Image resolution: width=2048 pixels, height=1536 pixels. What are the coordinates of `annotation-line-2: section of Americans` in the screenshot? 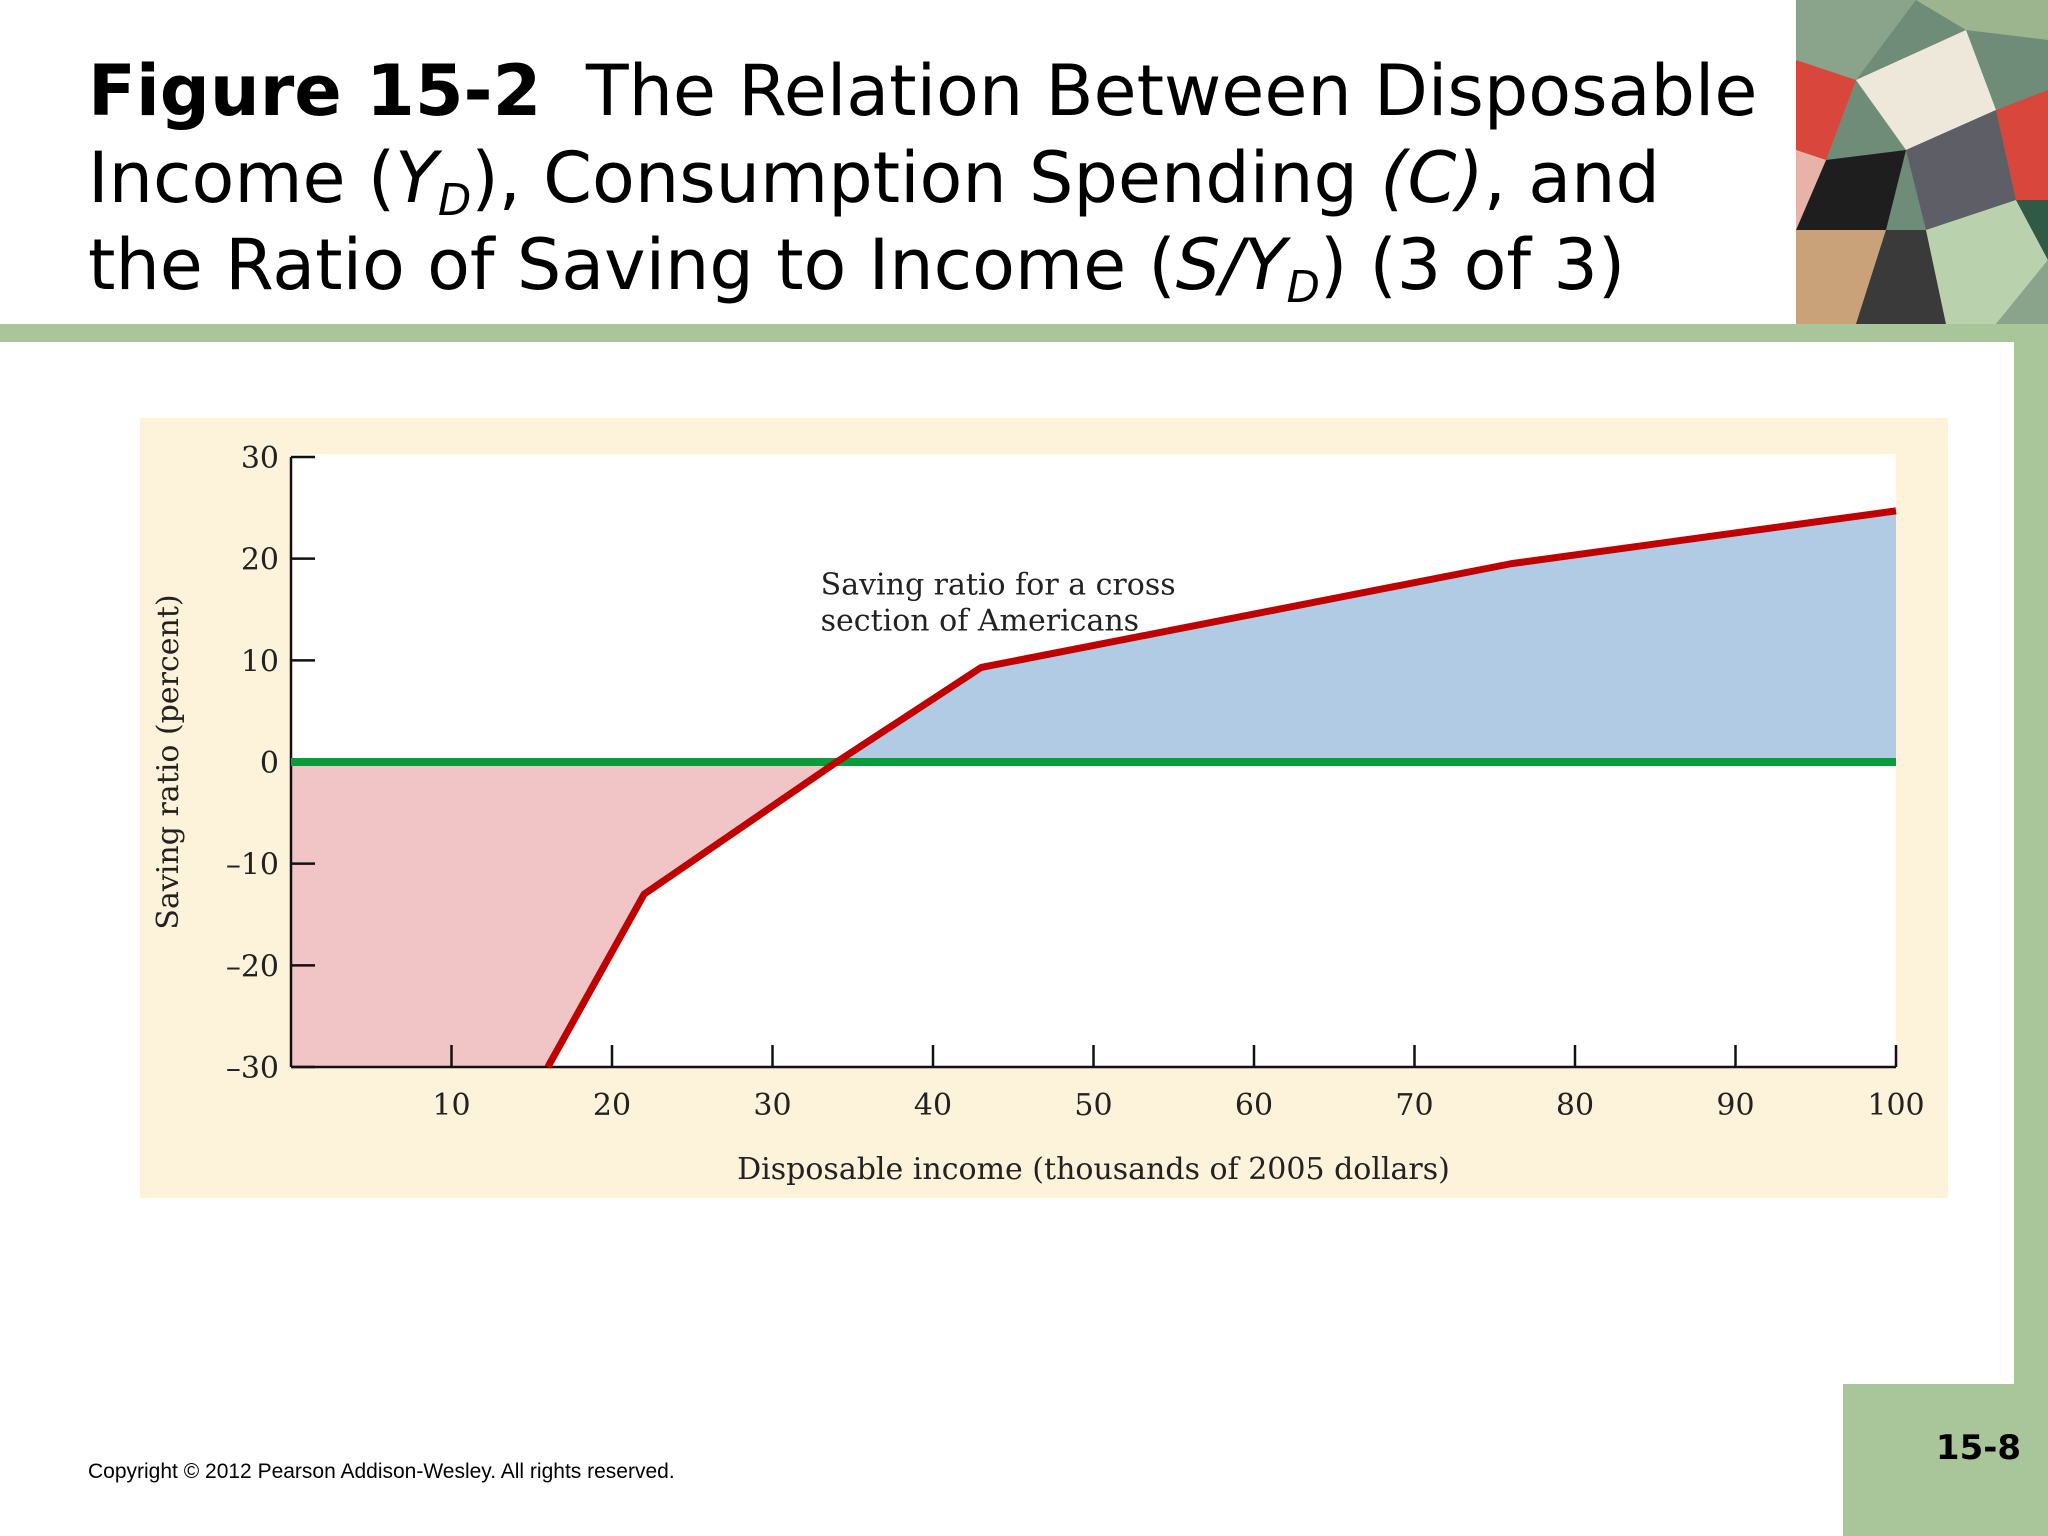 It's located at (980, 620).